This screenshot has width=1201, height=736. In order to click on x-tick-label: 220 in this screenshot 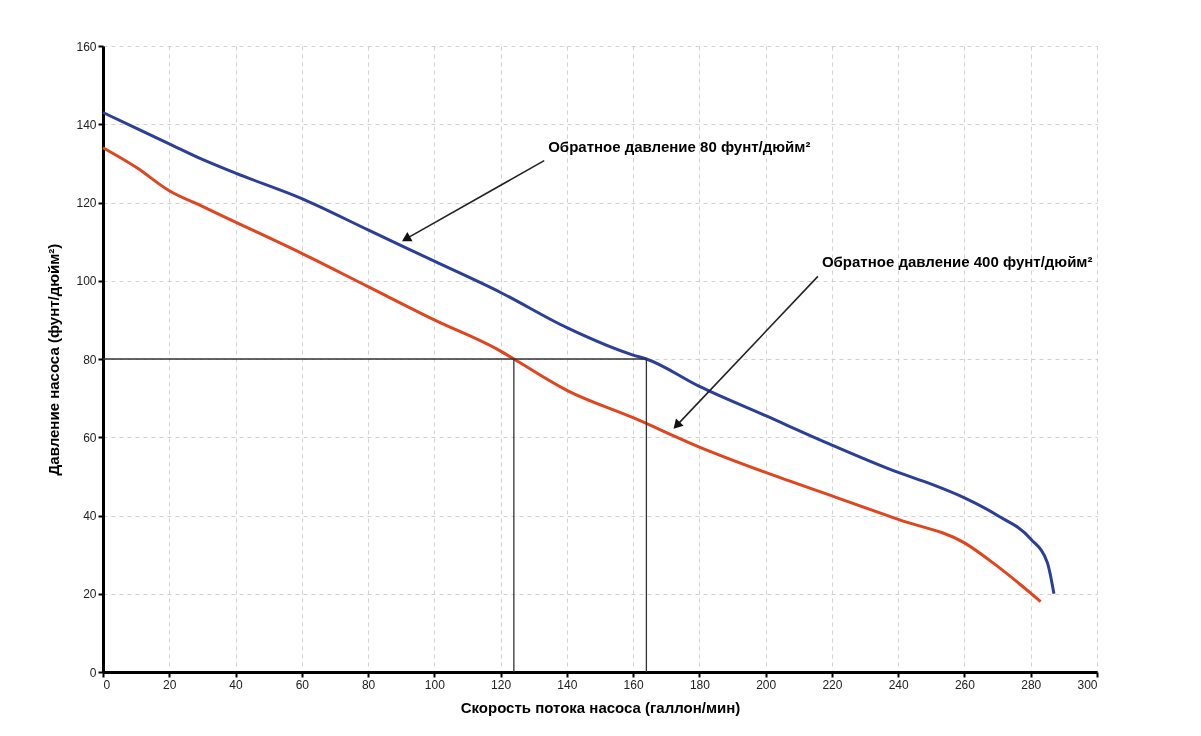, I will do `click(832, 684)`.